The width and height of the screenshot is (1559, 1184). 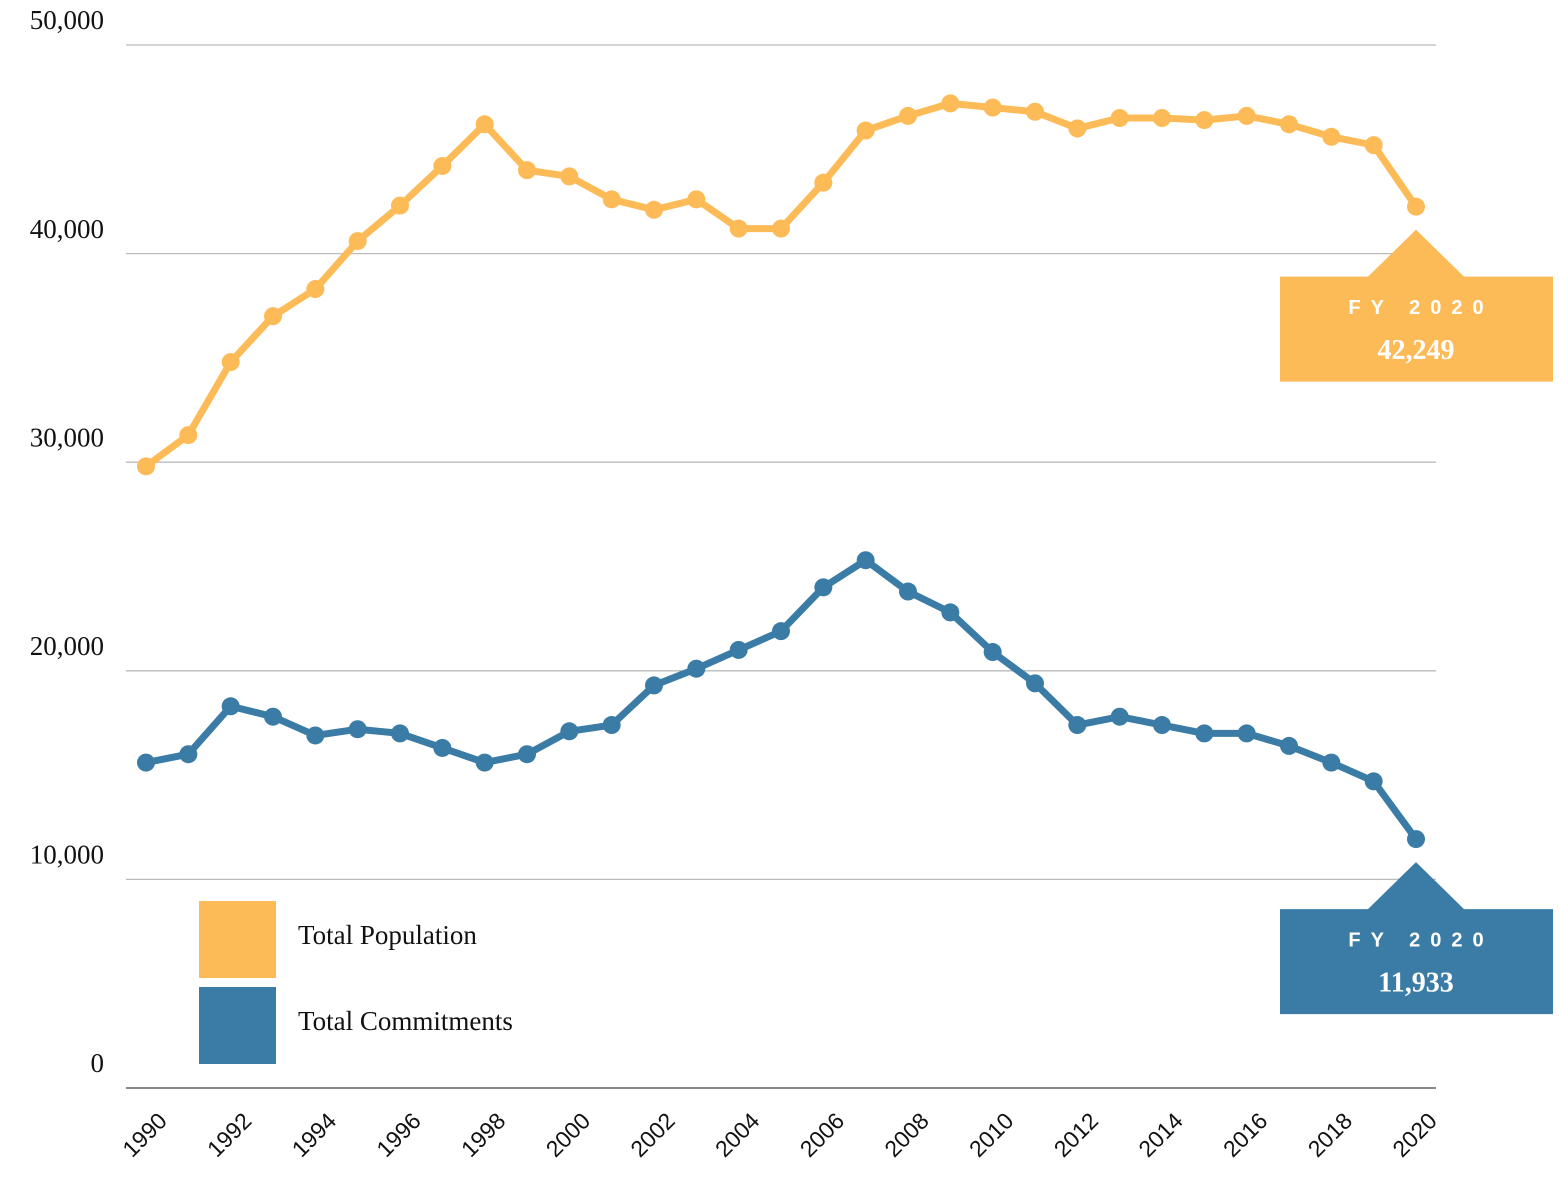 What do you see at coordinates (737, 1134) in the screenshot?
I see `x-tick-label: 2004` at bounding box center [737, 1134].